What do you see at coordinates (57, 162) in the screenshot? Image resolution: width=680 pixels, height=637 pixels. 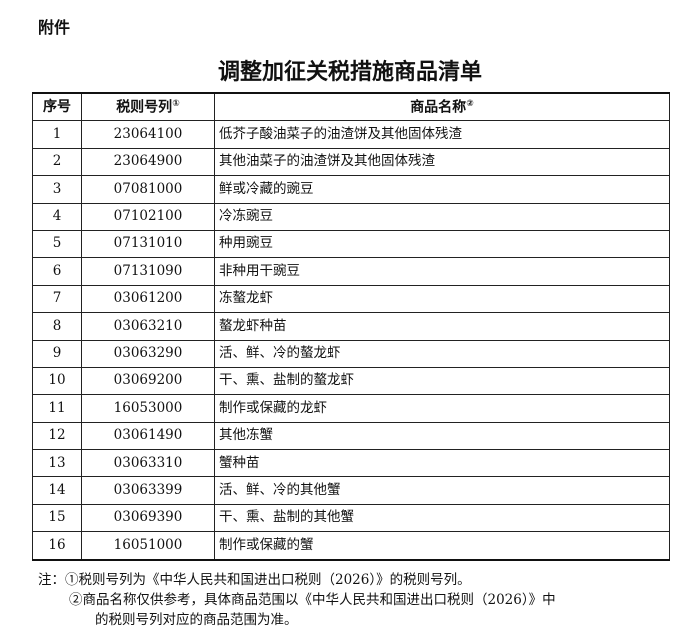 I see `cell-seq: 2` at bounding box center [57, 162].